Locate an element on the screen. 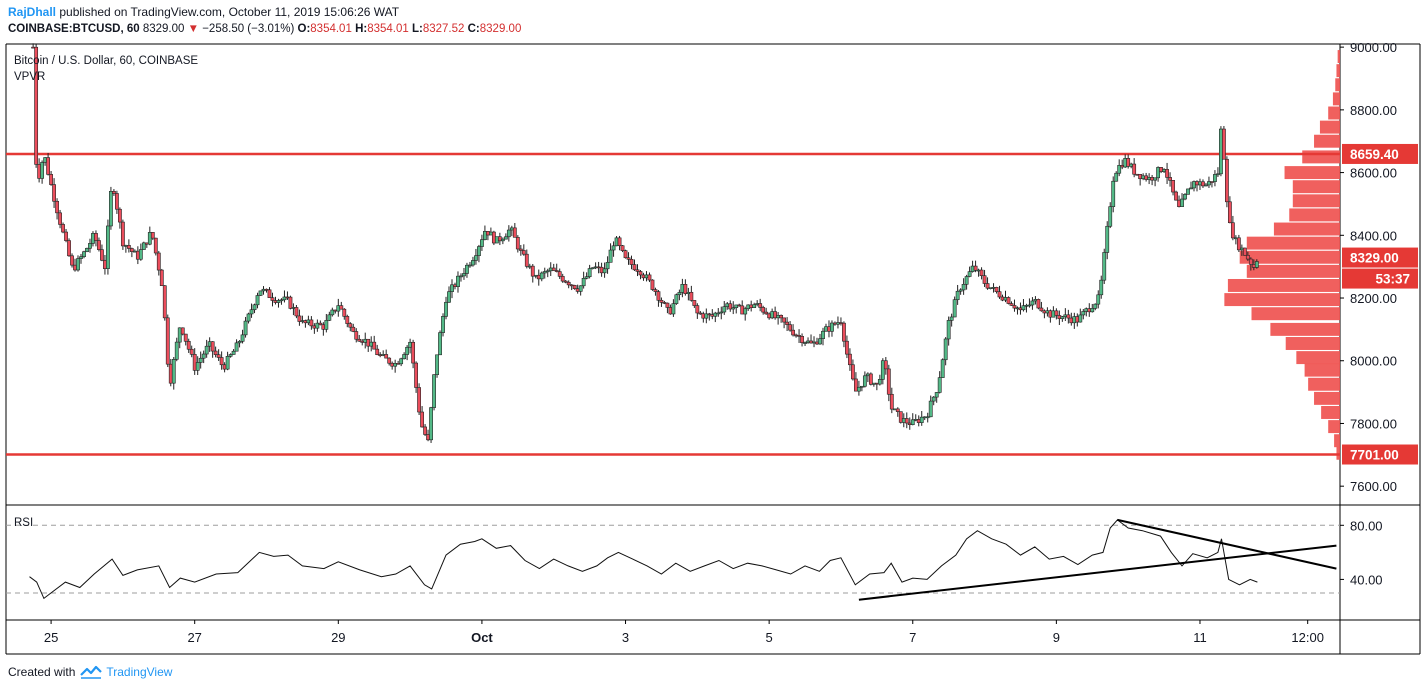 The width and height of the screenshot is (1426, 691). price-tick-label: 9000.00 is located at coordinates (1373, 47).